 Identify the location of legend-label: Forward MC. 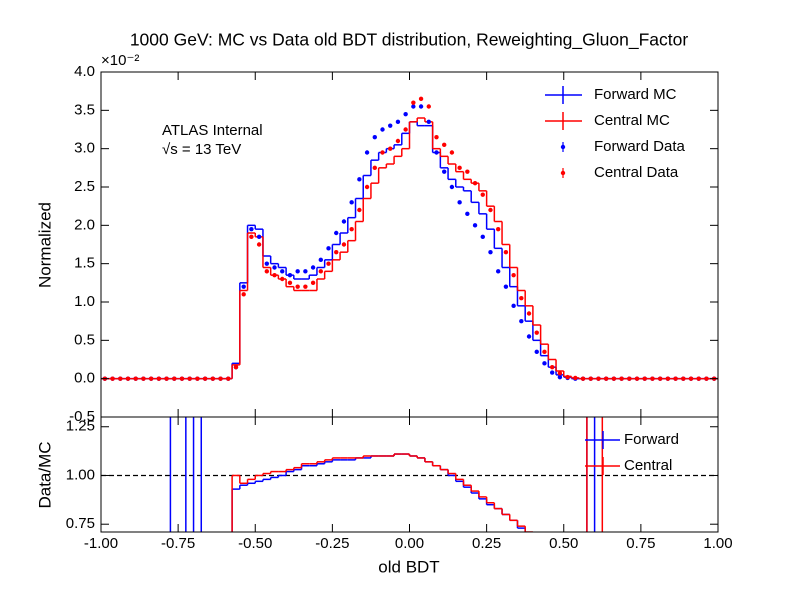
(635, 94).